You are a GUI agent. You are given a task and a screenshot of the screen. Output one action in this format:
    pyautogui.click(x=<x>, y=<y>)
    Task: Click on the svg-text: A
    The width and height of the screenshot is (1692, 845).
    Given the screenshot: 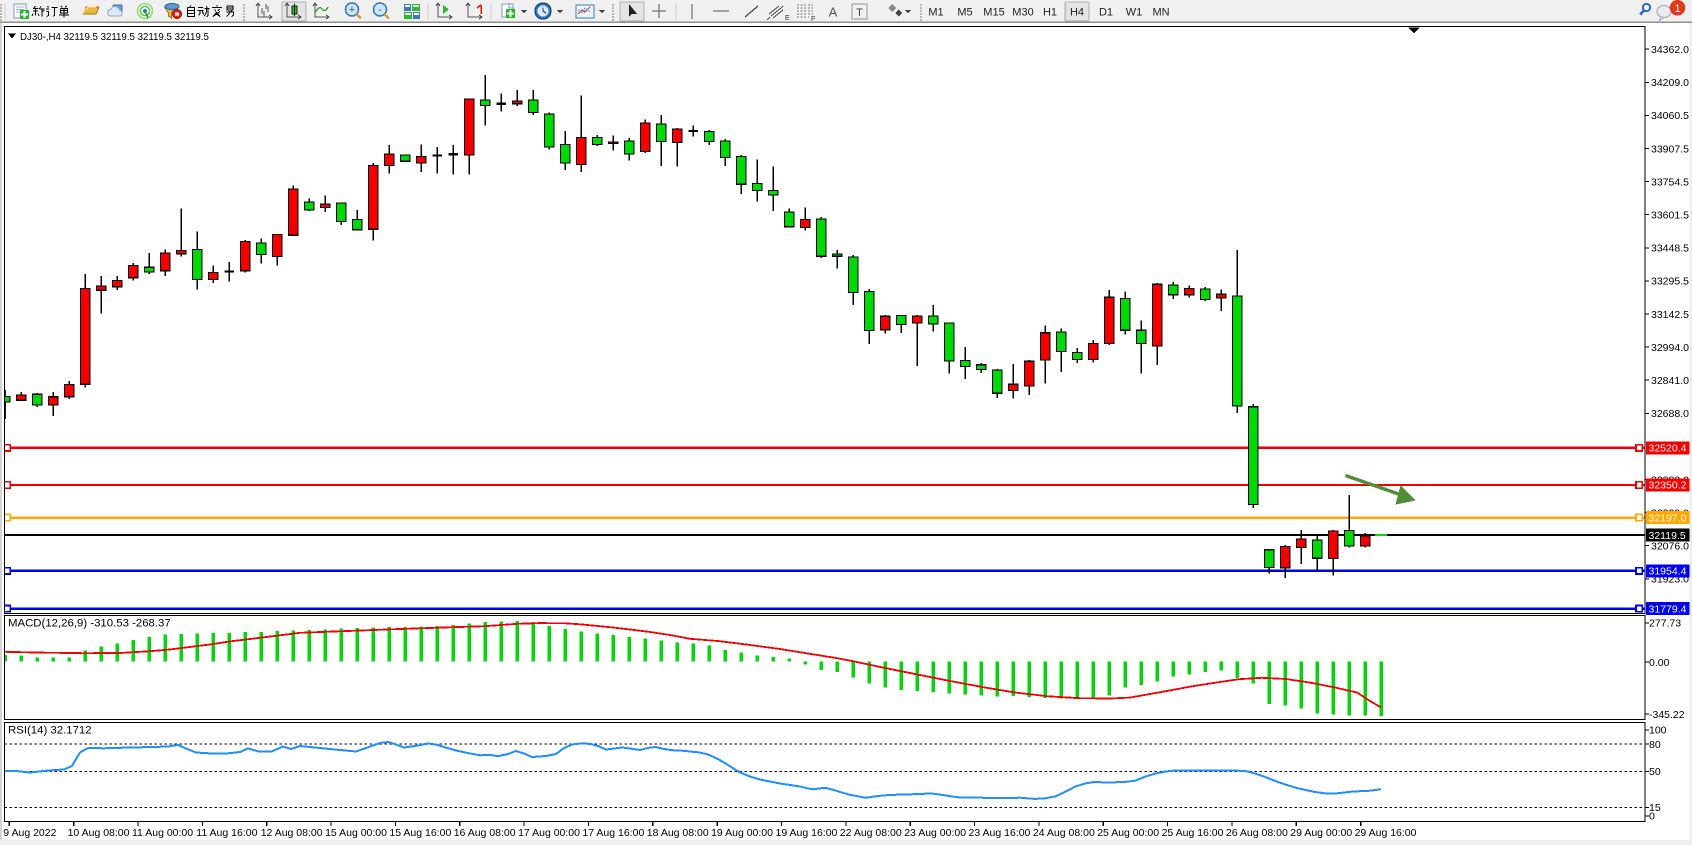 What is the action you would take?
    pyautogui.click(x=833, y=12)
    